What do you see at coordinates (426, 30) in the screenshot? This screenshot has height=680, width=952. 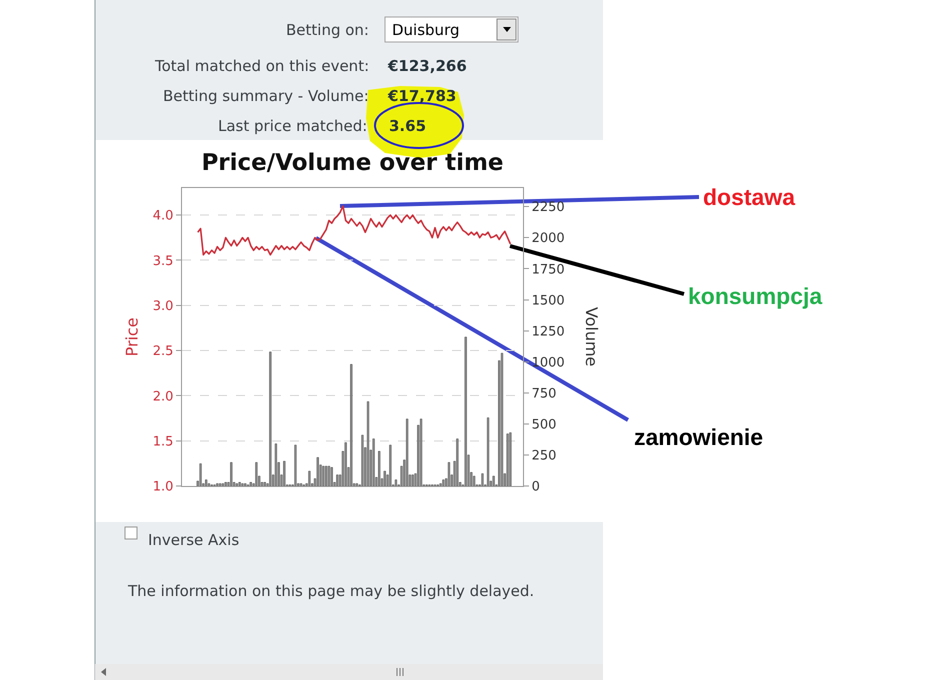 I see `text: Duisburg` at bounding box center [426, 30].